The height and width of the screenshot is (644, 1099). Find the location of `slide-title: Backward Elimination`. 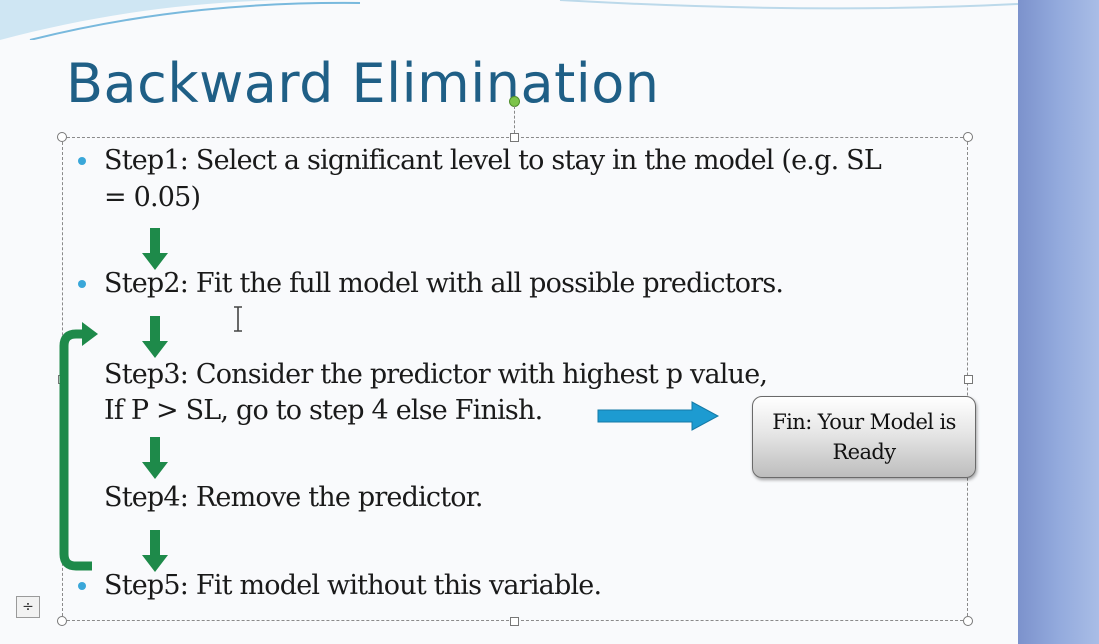

slide-title: Backward Elimination is located at coordinates (363, 83).